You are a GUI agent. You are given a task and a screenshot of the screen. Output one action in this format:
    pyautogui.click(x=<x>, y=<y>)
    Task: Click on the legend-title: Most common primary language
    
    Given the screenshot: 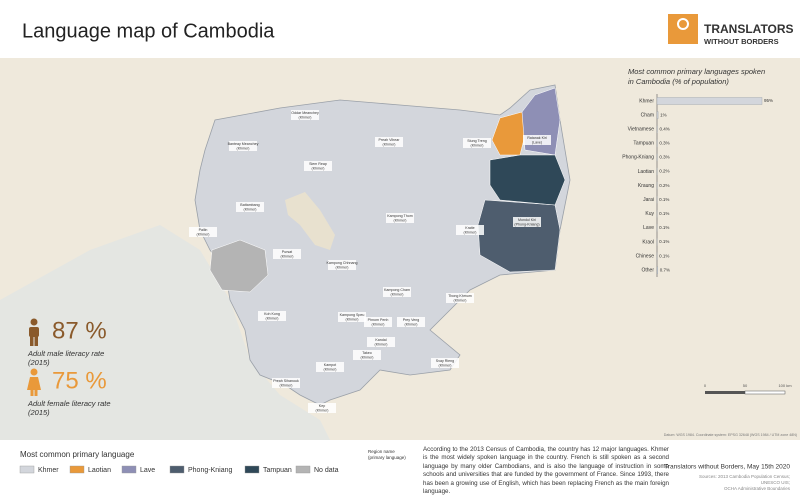 What is the action you would take?
    pyautogui.click(x=77, y=454)
    